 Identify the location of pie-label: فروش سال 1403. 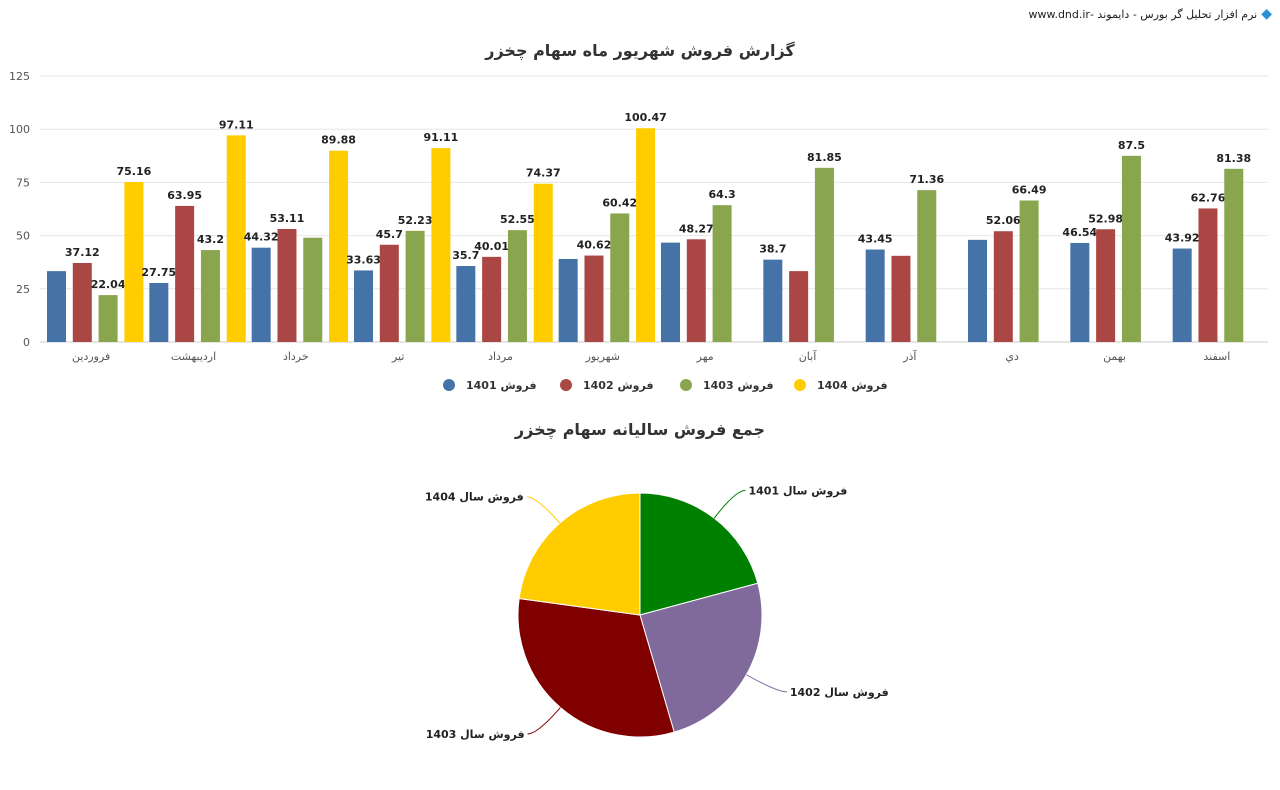
(475, 734).